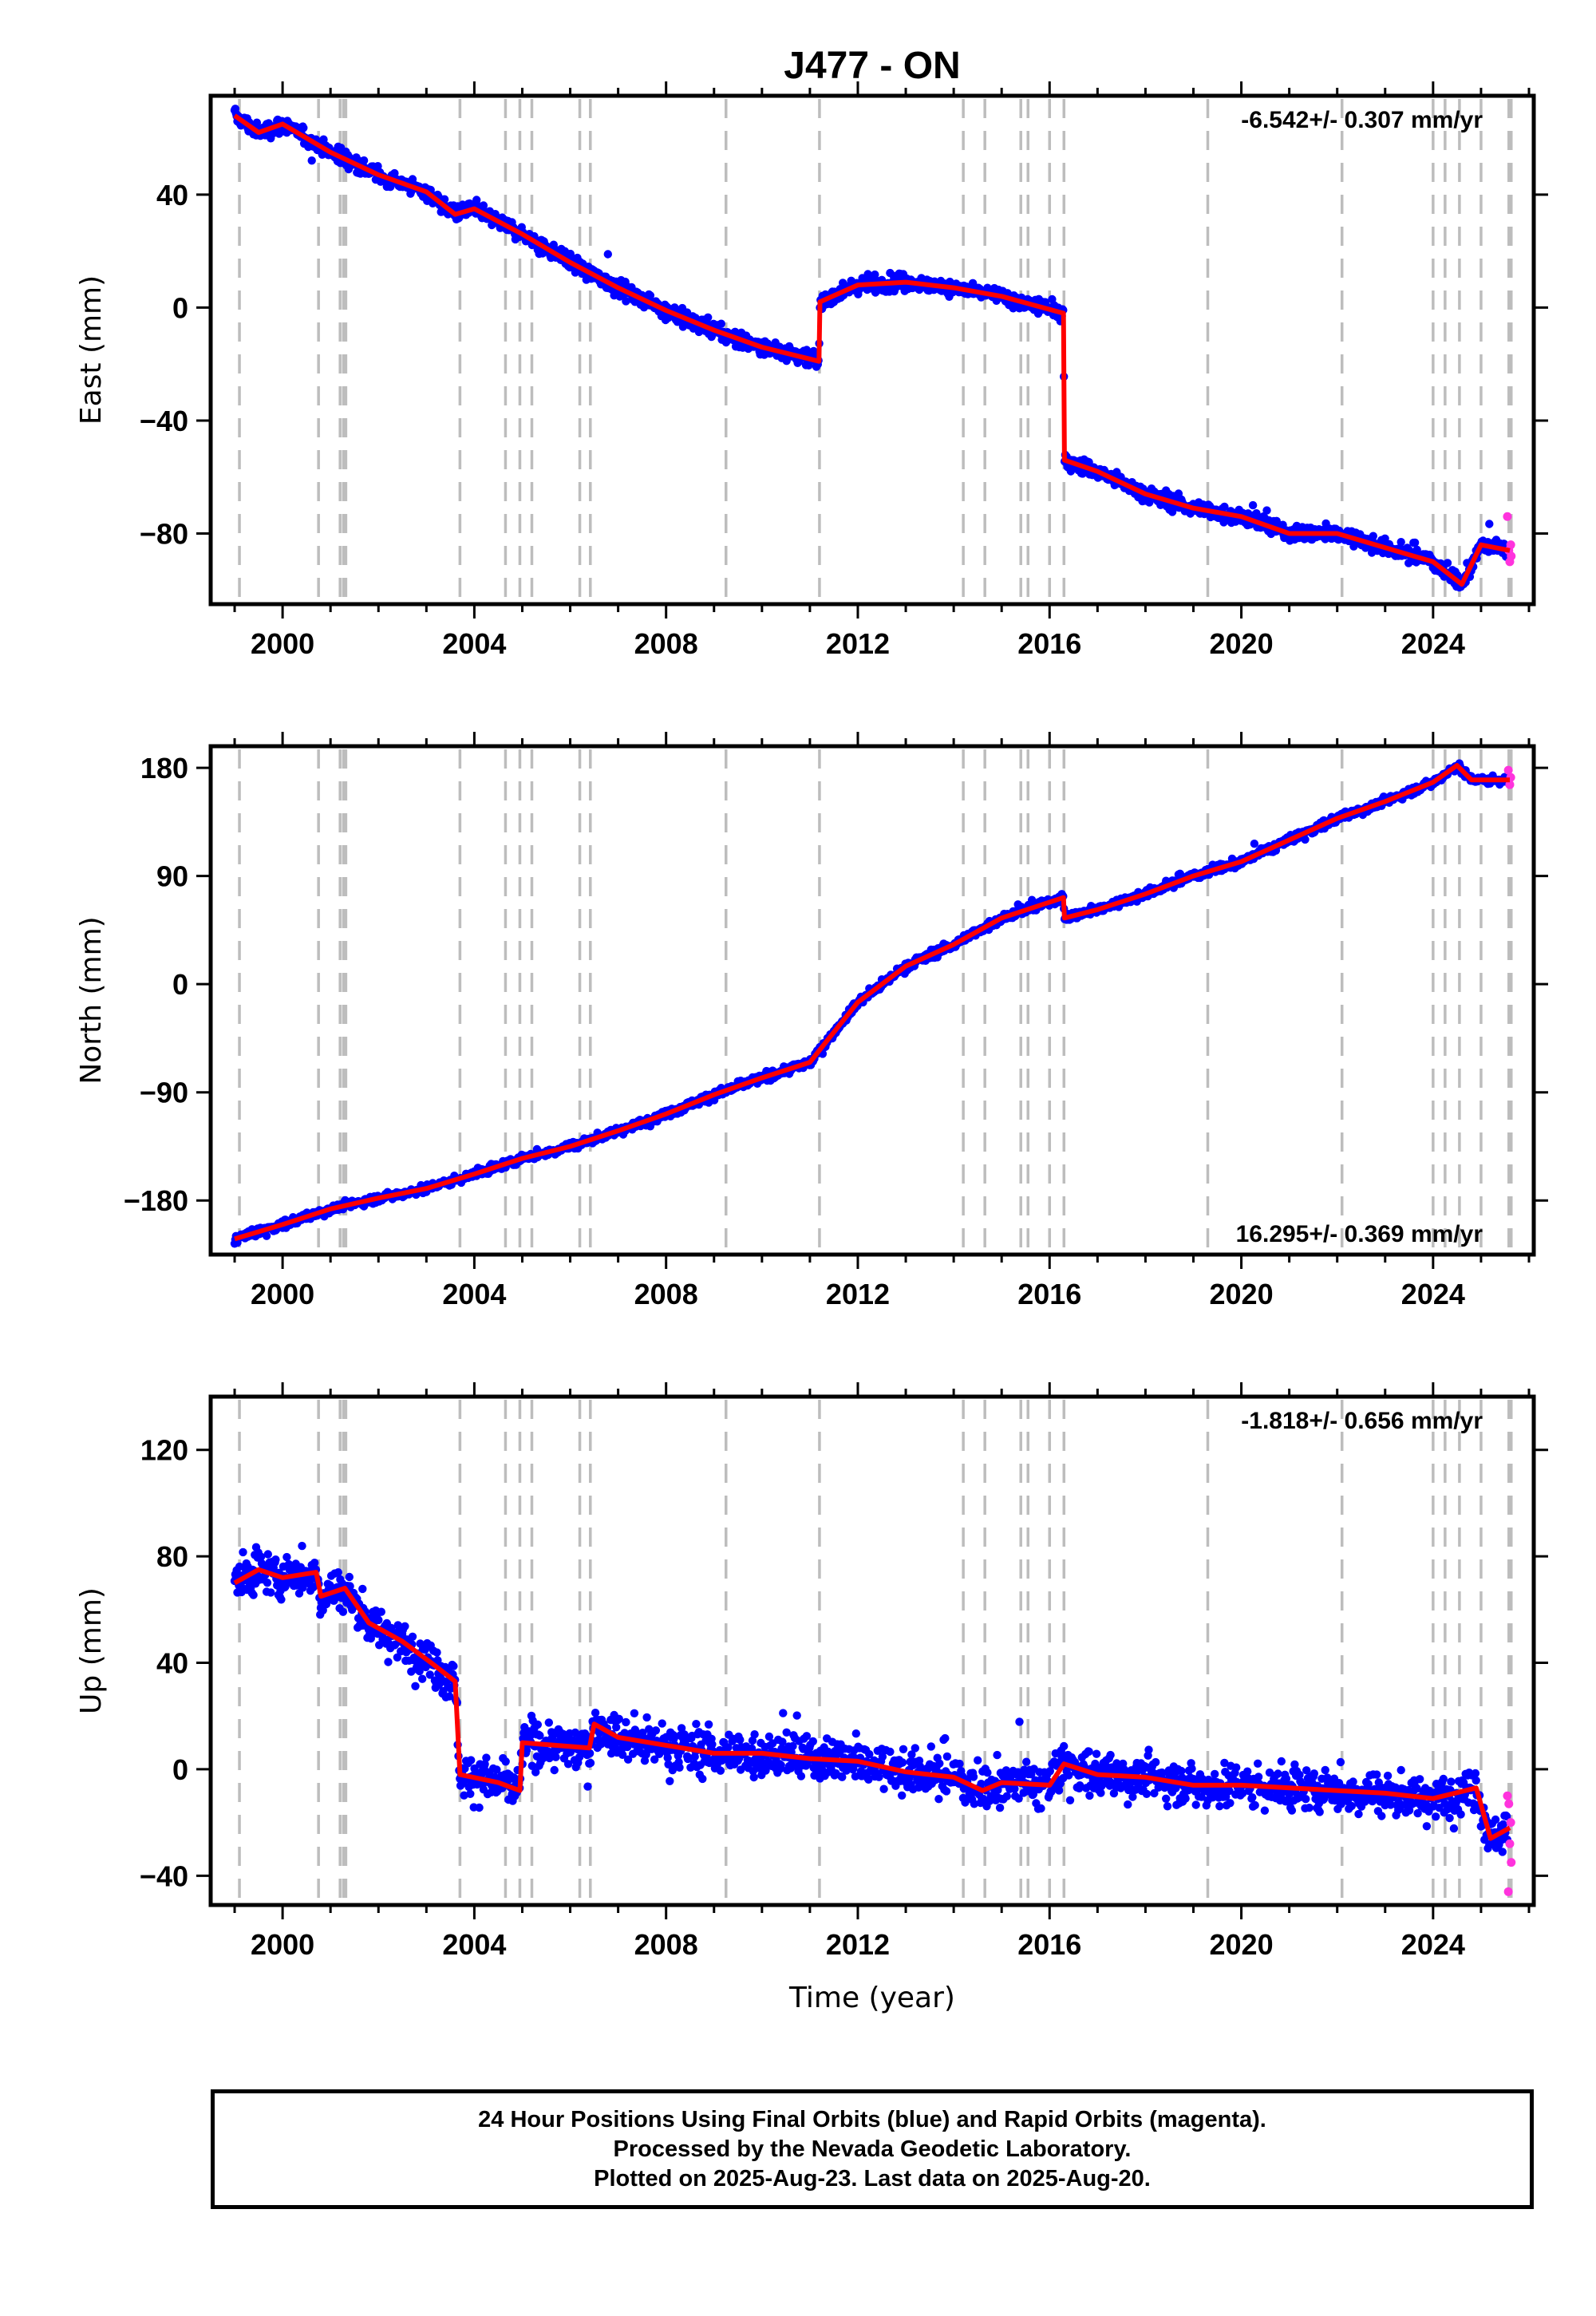  I want to click on rapid-orbit-points, so click(1509, 777).